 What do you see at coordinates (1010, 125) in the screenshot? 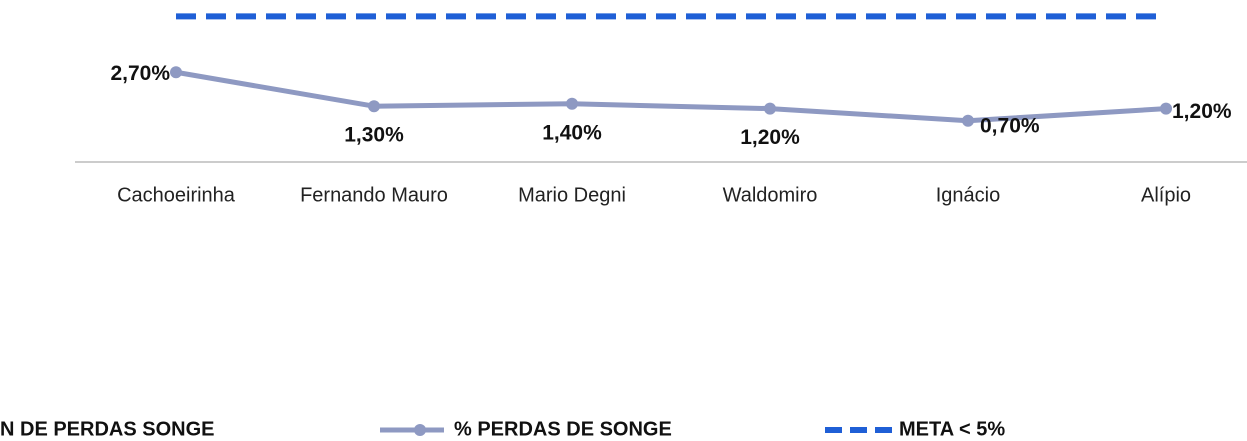
I see `data-label: 0,70%` at bounding box center [1010, 125].